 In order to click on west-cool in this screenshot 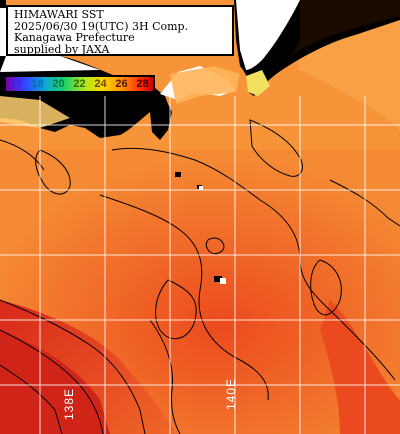, I will do `click(35, 112)`.